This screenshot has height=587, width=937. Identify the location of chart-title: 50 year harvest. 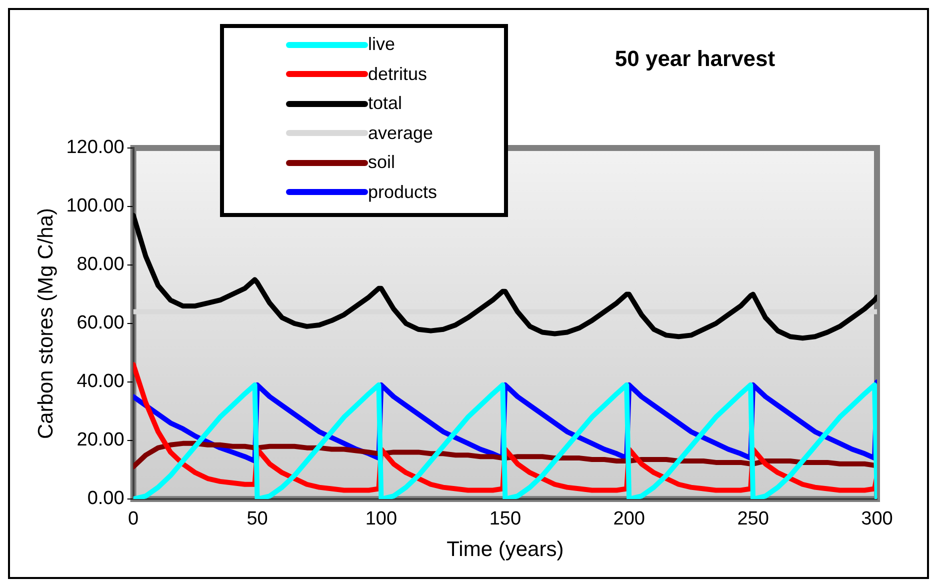
(695, 59).